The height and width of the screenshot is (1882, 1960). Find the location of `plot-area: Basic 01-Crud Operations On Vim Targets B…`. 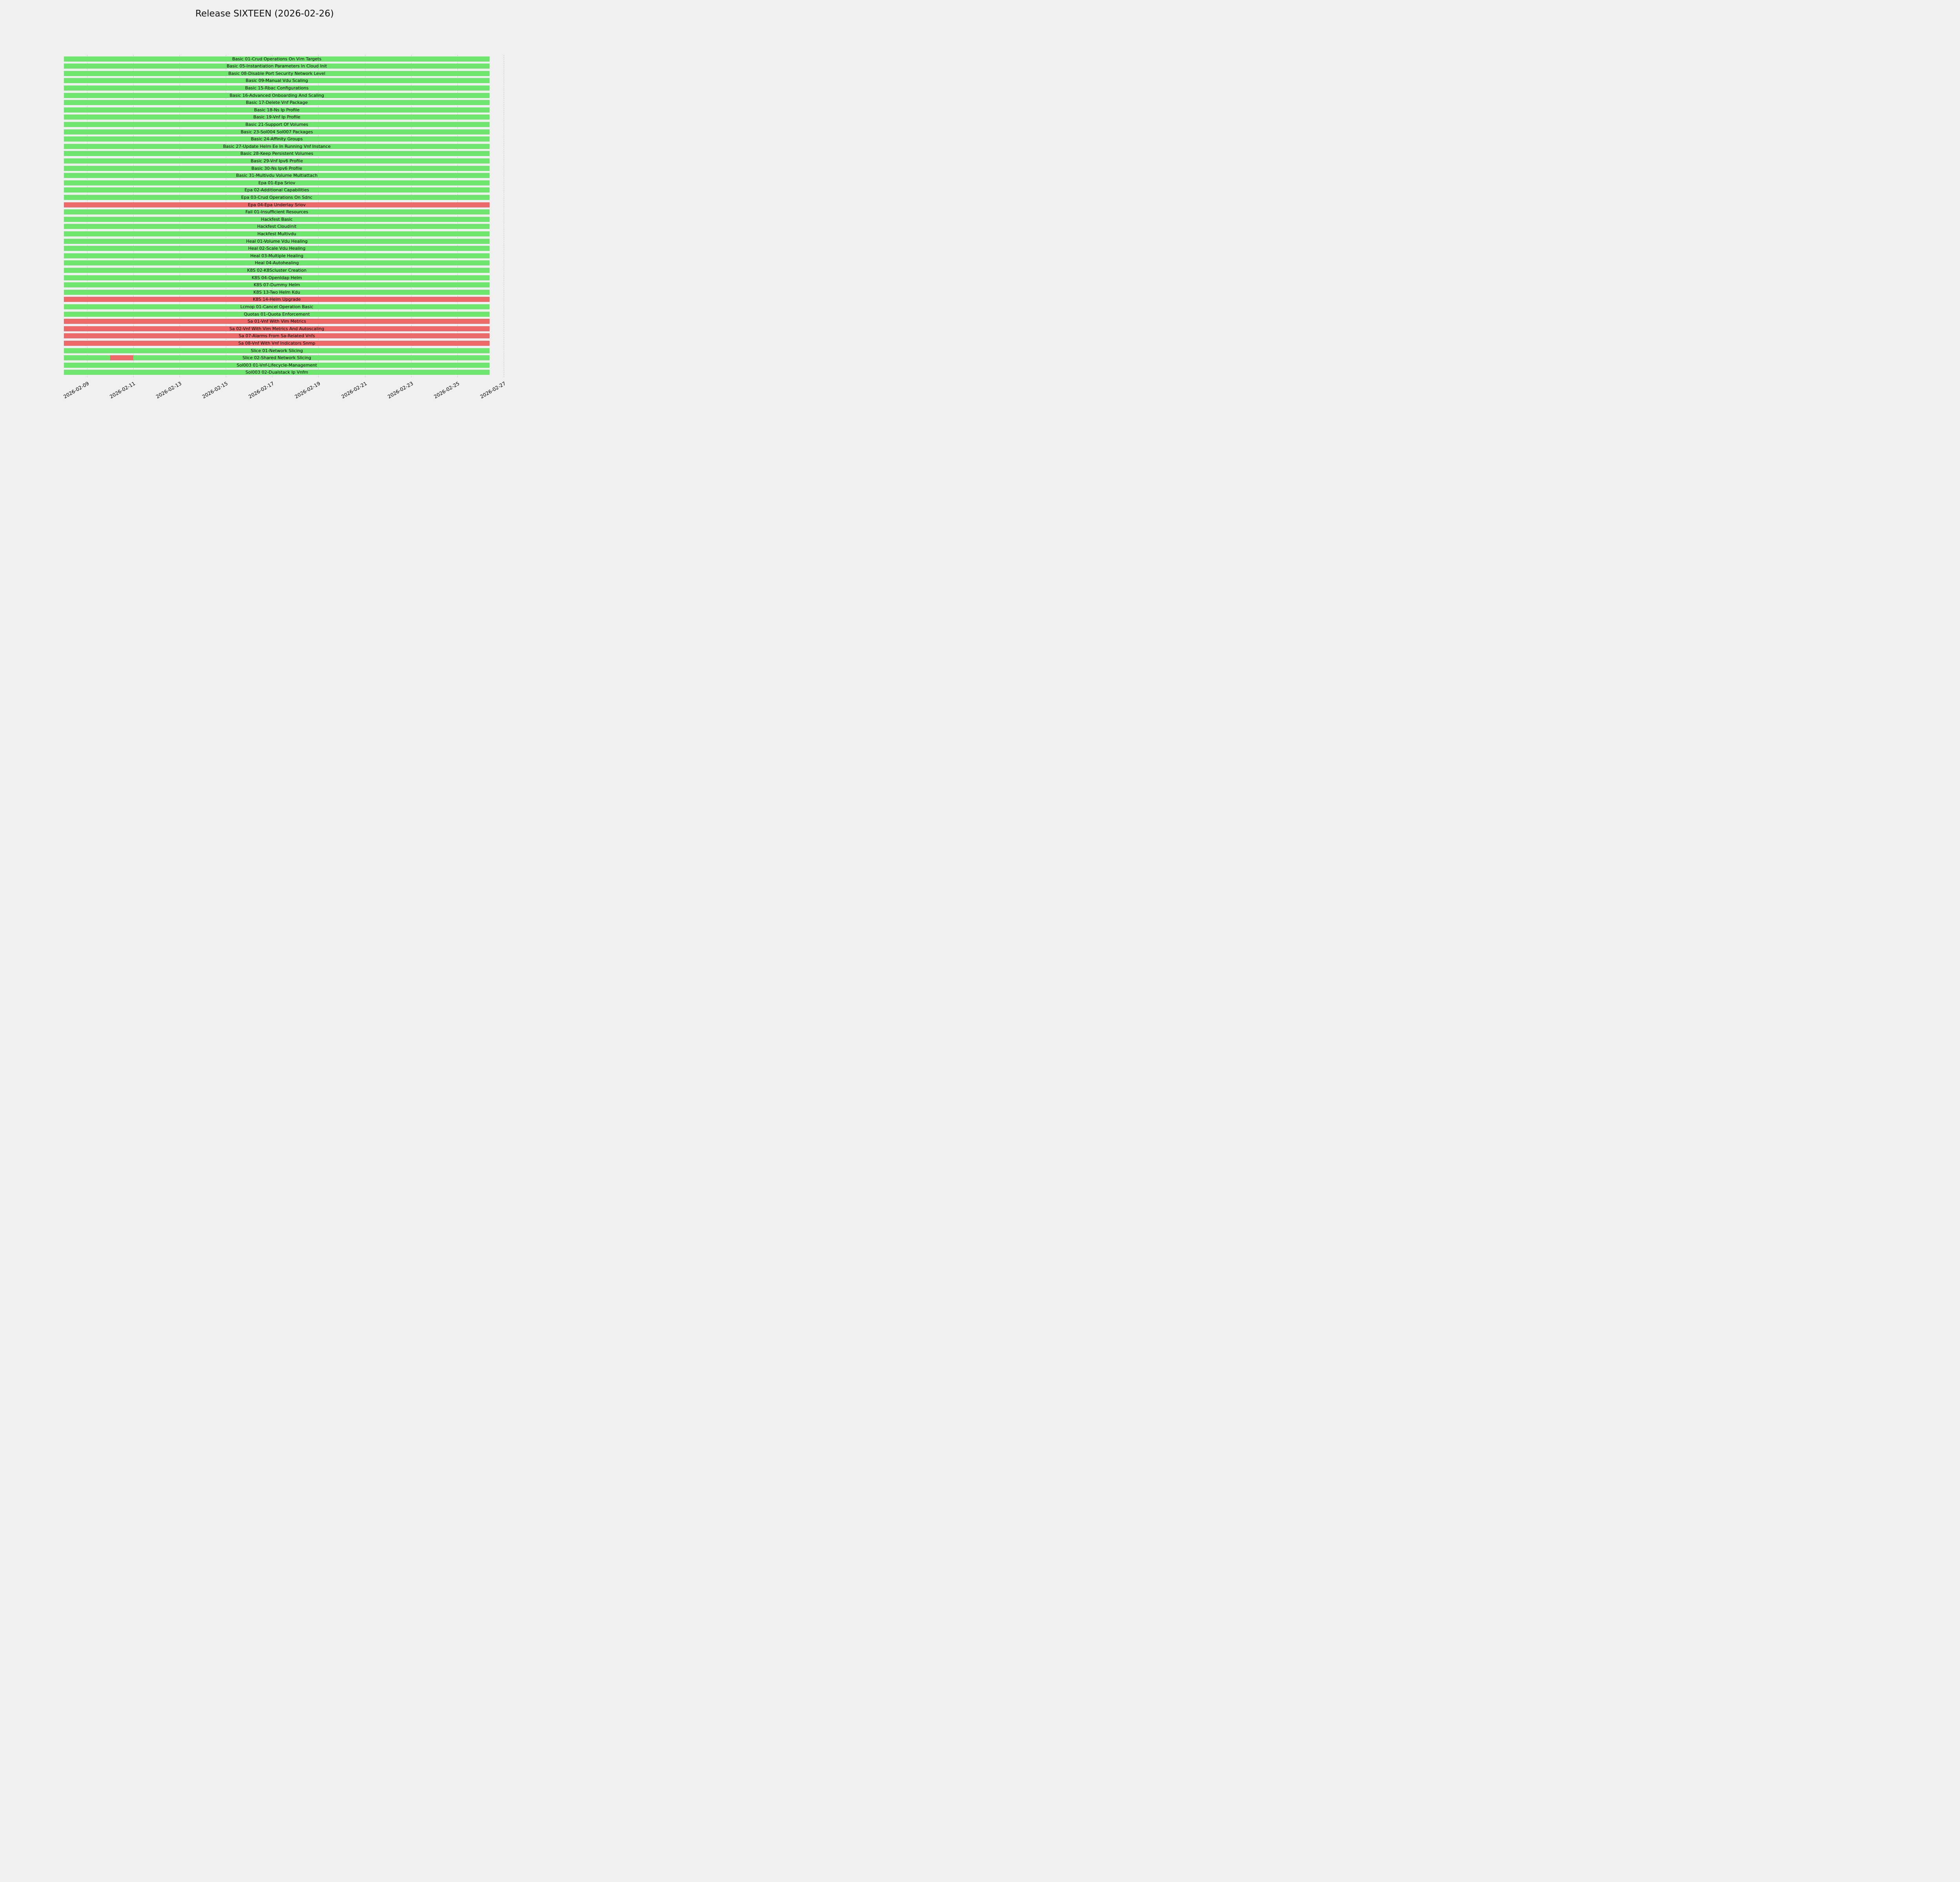

plot-area: Basic 01-Crud Operations On Vim Targets B… is located at coordinates (264, 235).